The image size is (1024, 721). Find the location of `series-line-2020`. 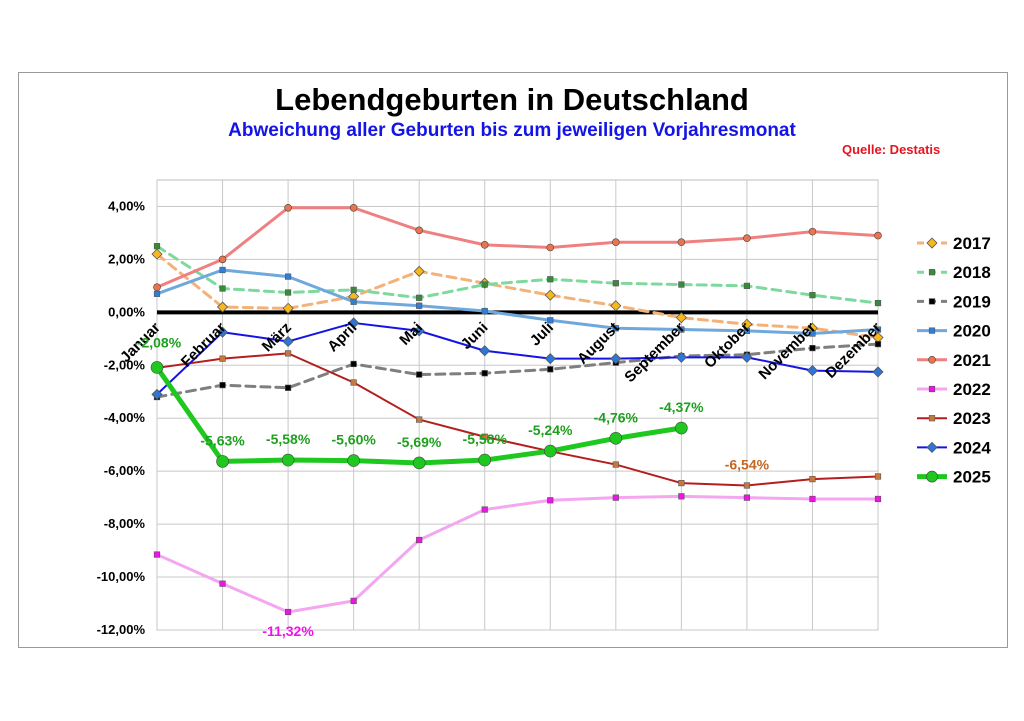

series-line-2020 is located at coordinates (517, 302).